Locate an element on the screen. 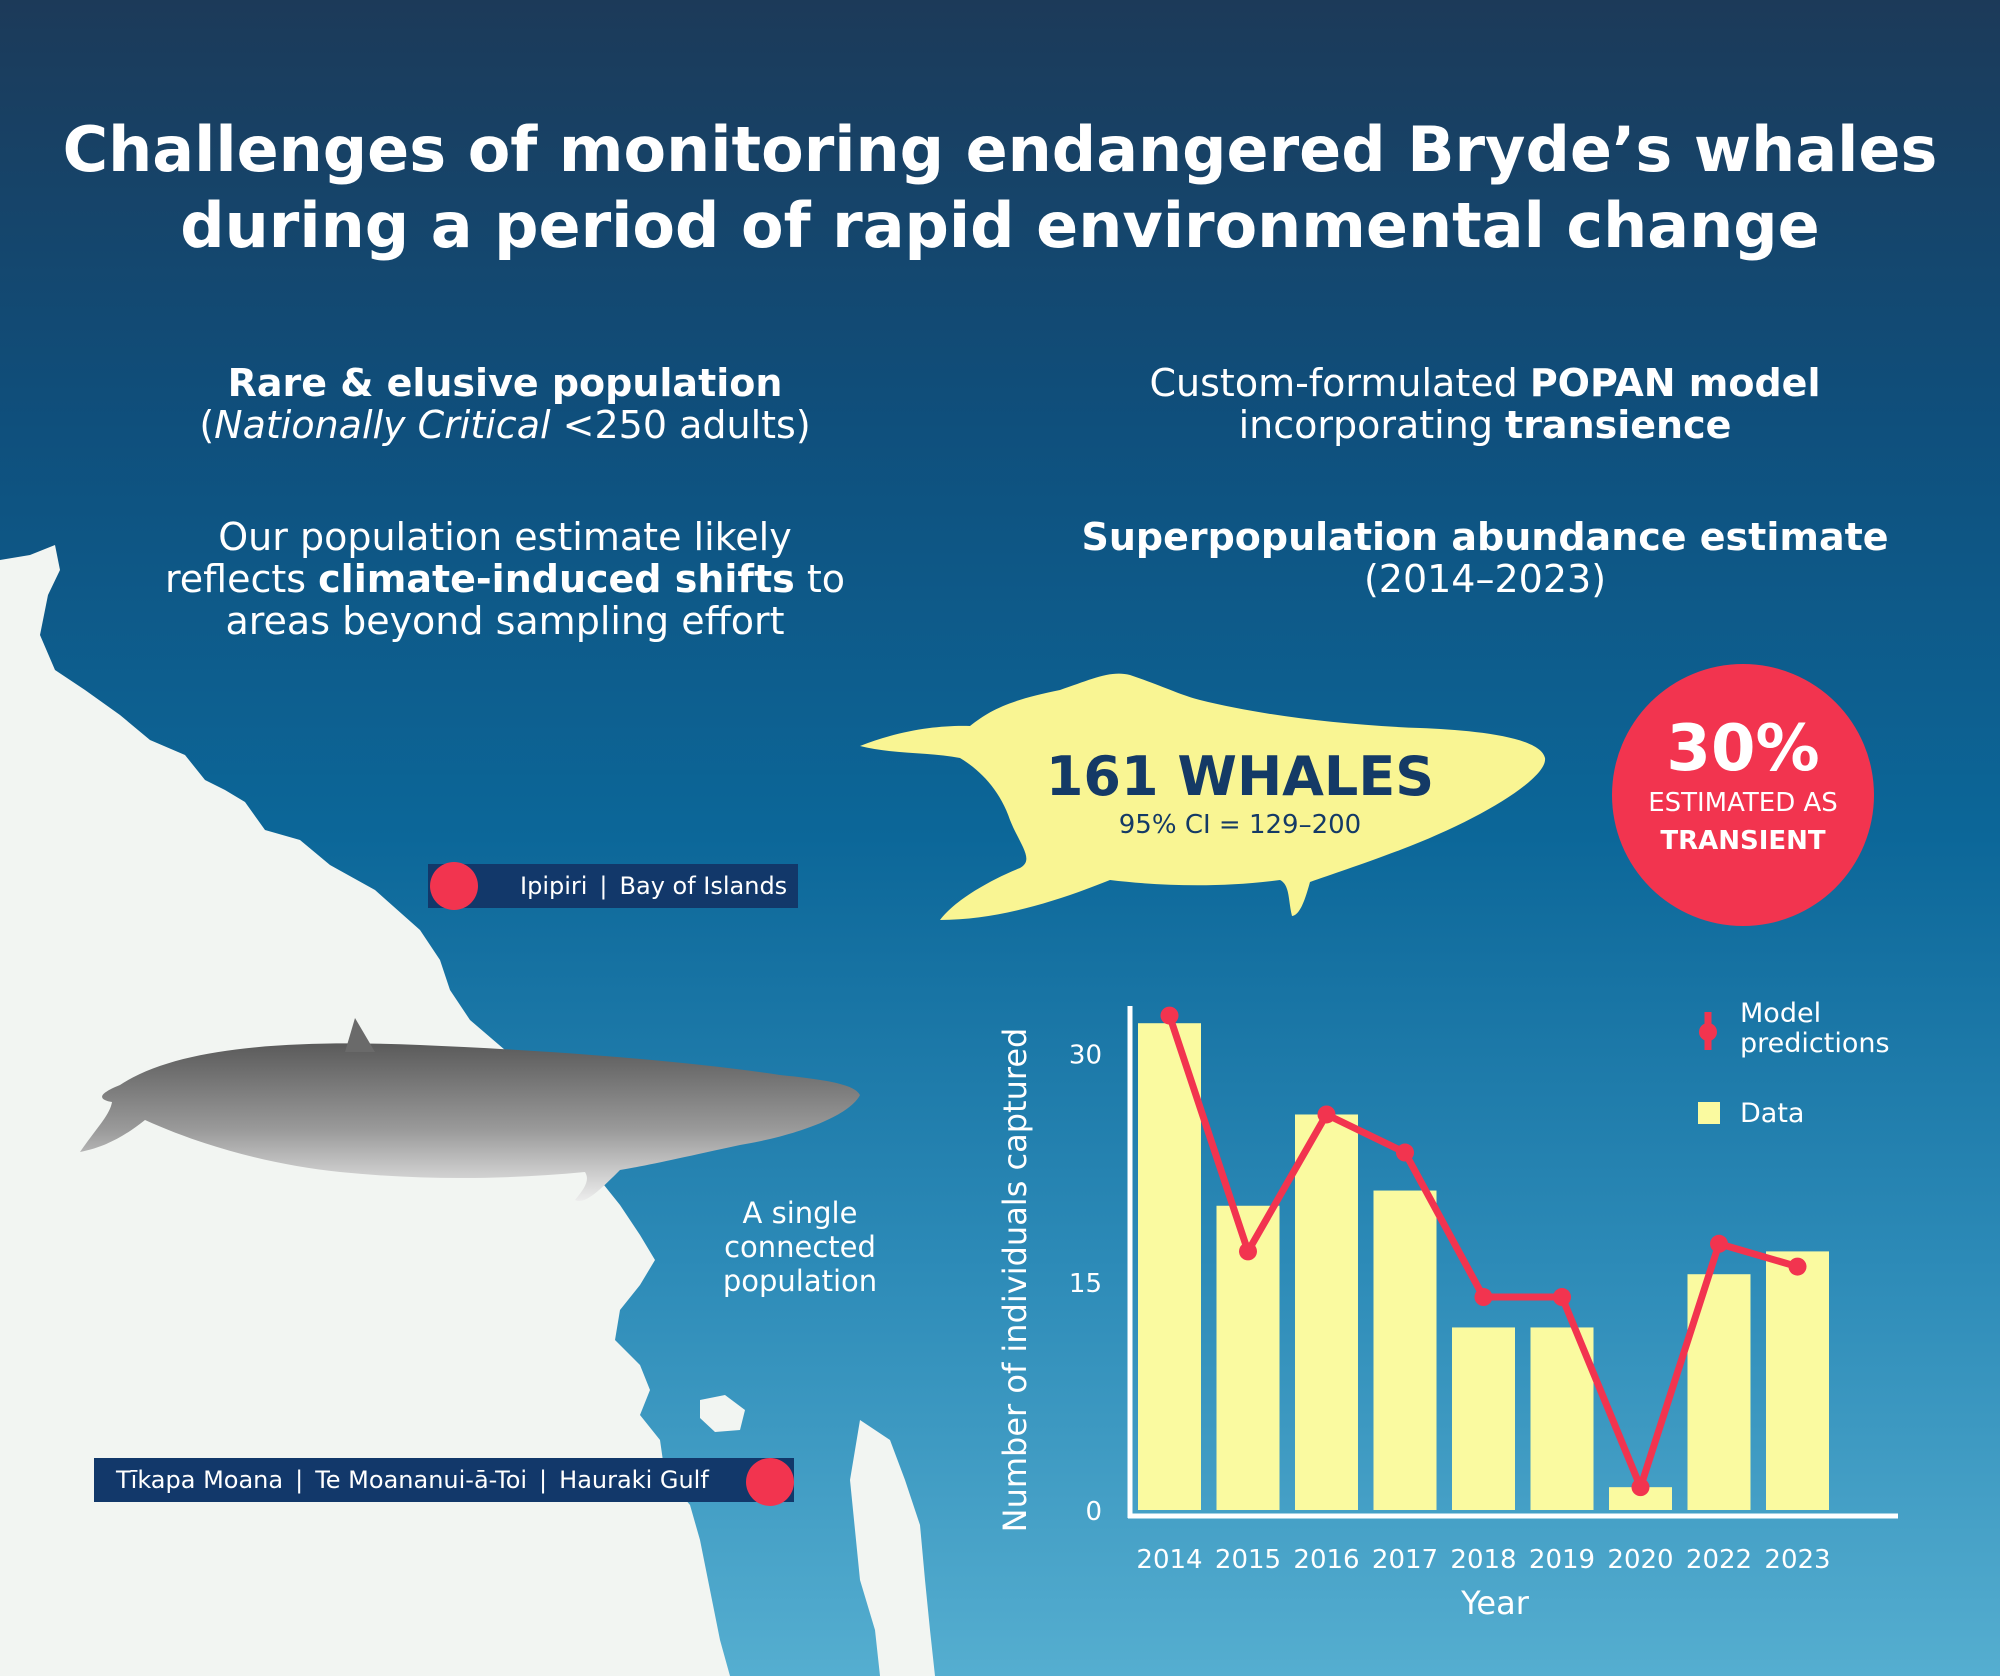 The image size is (2000, 1676). bay-of-islands-label: Ipipiri | Bay of Islands is located at coordinates (613, 886).